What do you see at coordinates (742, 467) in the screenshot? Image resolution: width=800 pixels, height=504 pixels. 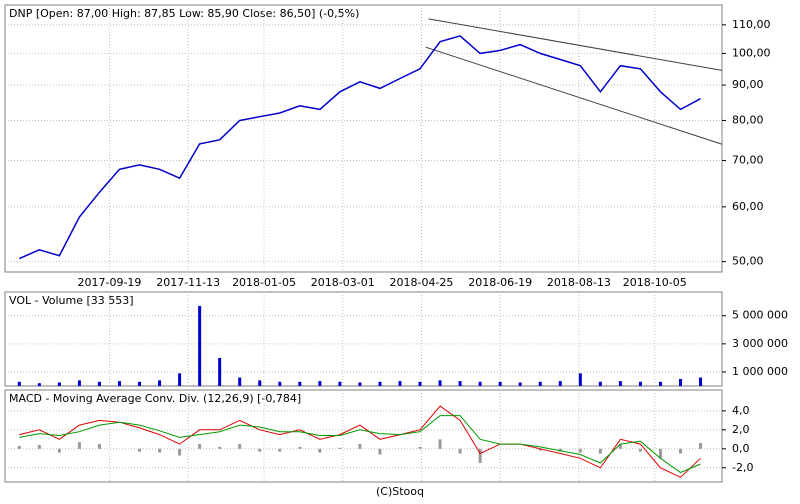 I see `y-tick-label: -2,0` at bounding box center [742, 467].